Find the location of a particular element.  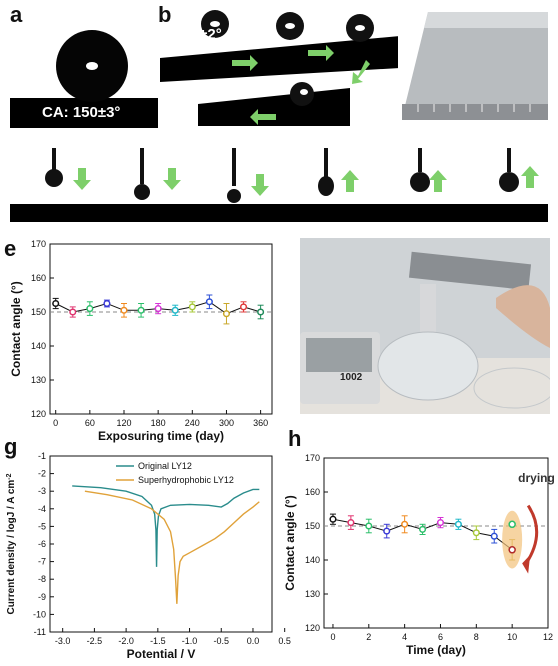

legend-label: Superhydrophobic LY12 is located at coordinates (186, 480).